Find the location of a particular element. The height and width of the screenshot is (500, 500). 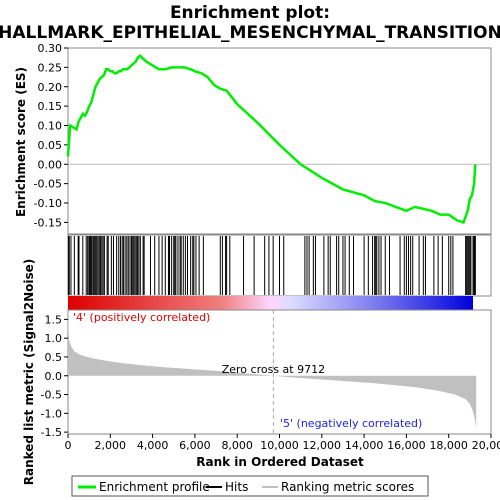

x-tick-label: 12,000 is located at coordinates (322, 445).